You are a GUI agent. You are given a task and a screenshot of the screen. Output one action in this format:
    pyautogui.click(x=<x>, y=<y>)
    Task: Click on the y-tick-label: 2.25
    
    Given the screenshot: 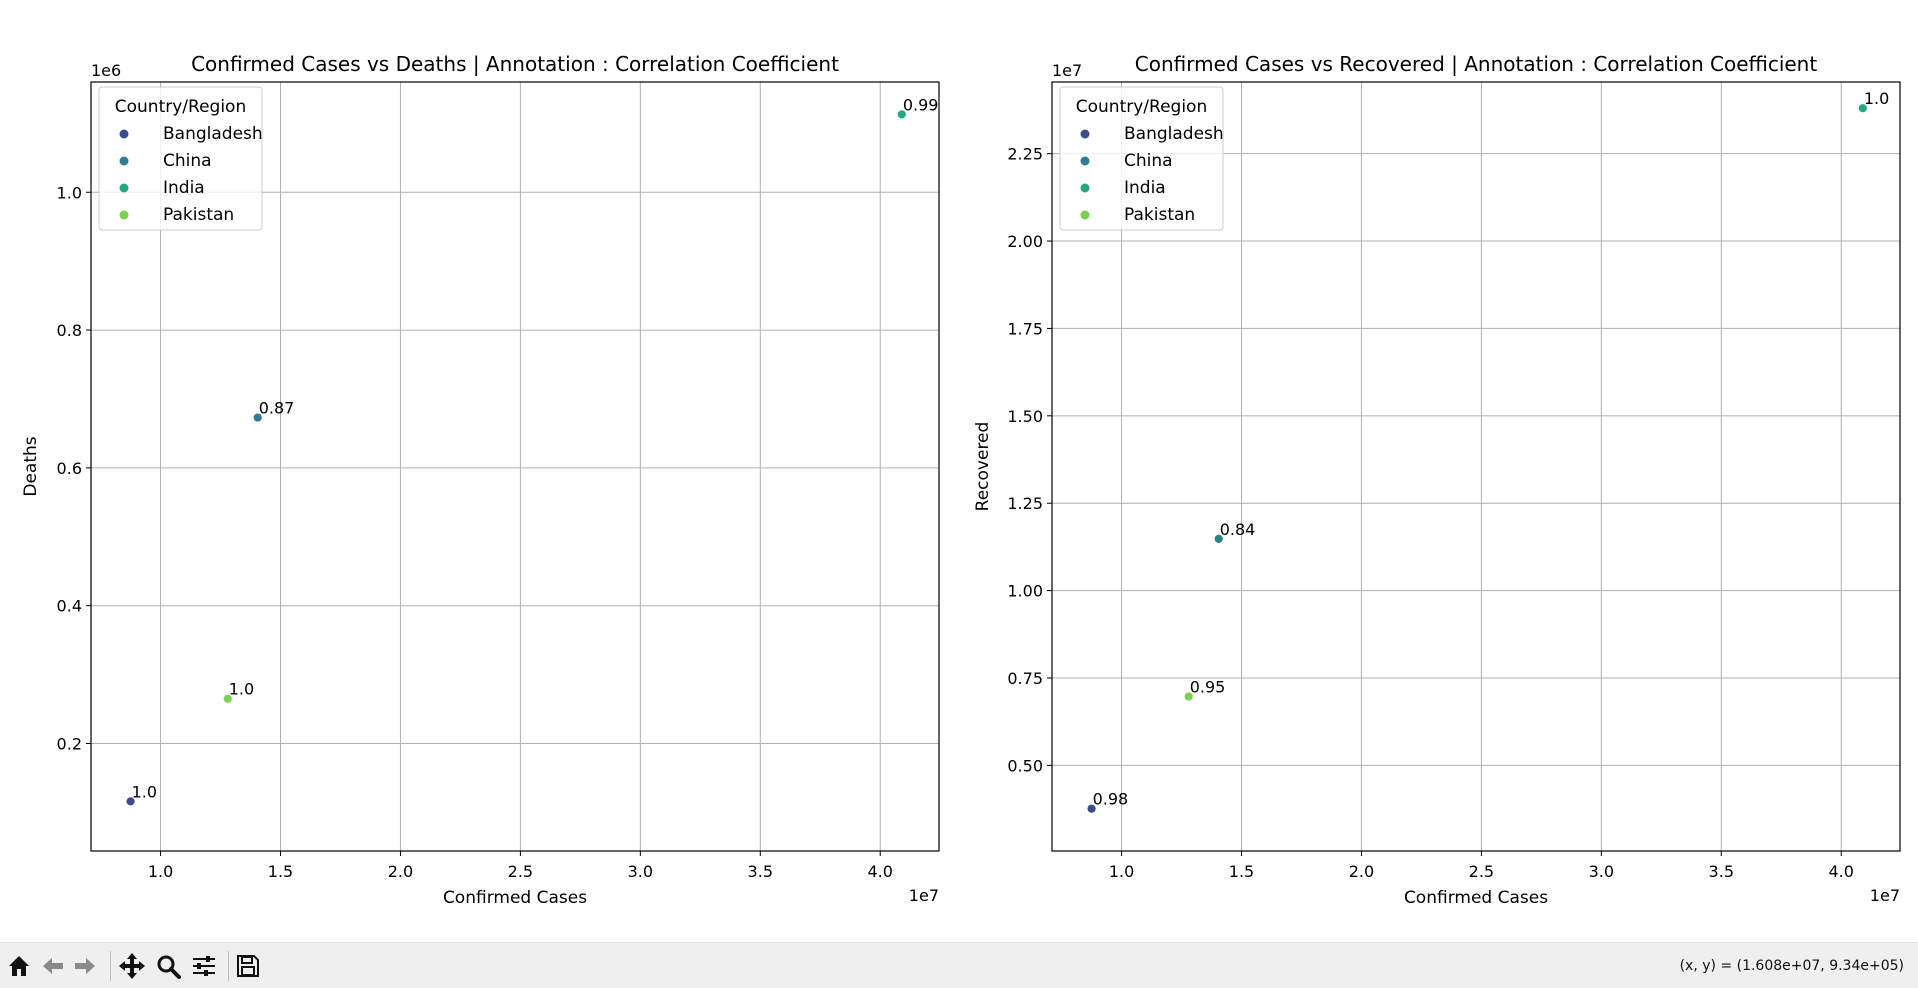 What is the action you would take?
    pyautogui.click(x=1025, y=154)
    